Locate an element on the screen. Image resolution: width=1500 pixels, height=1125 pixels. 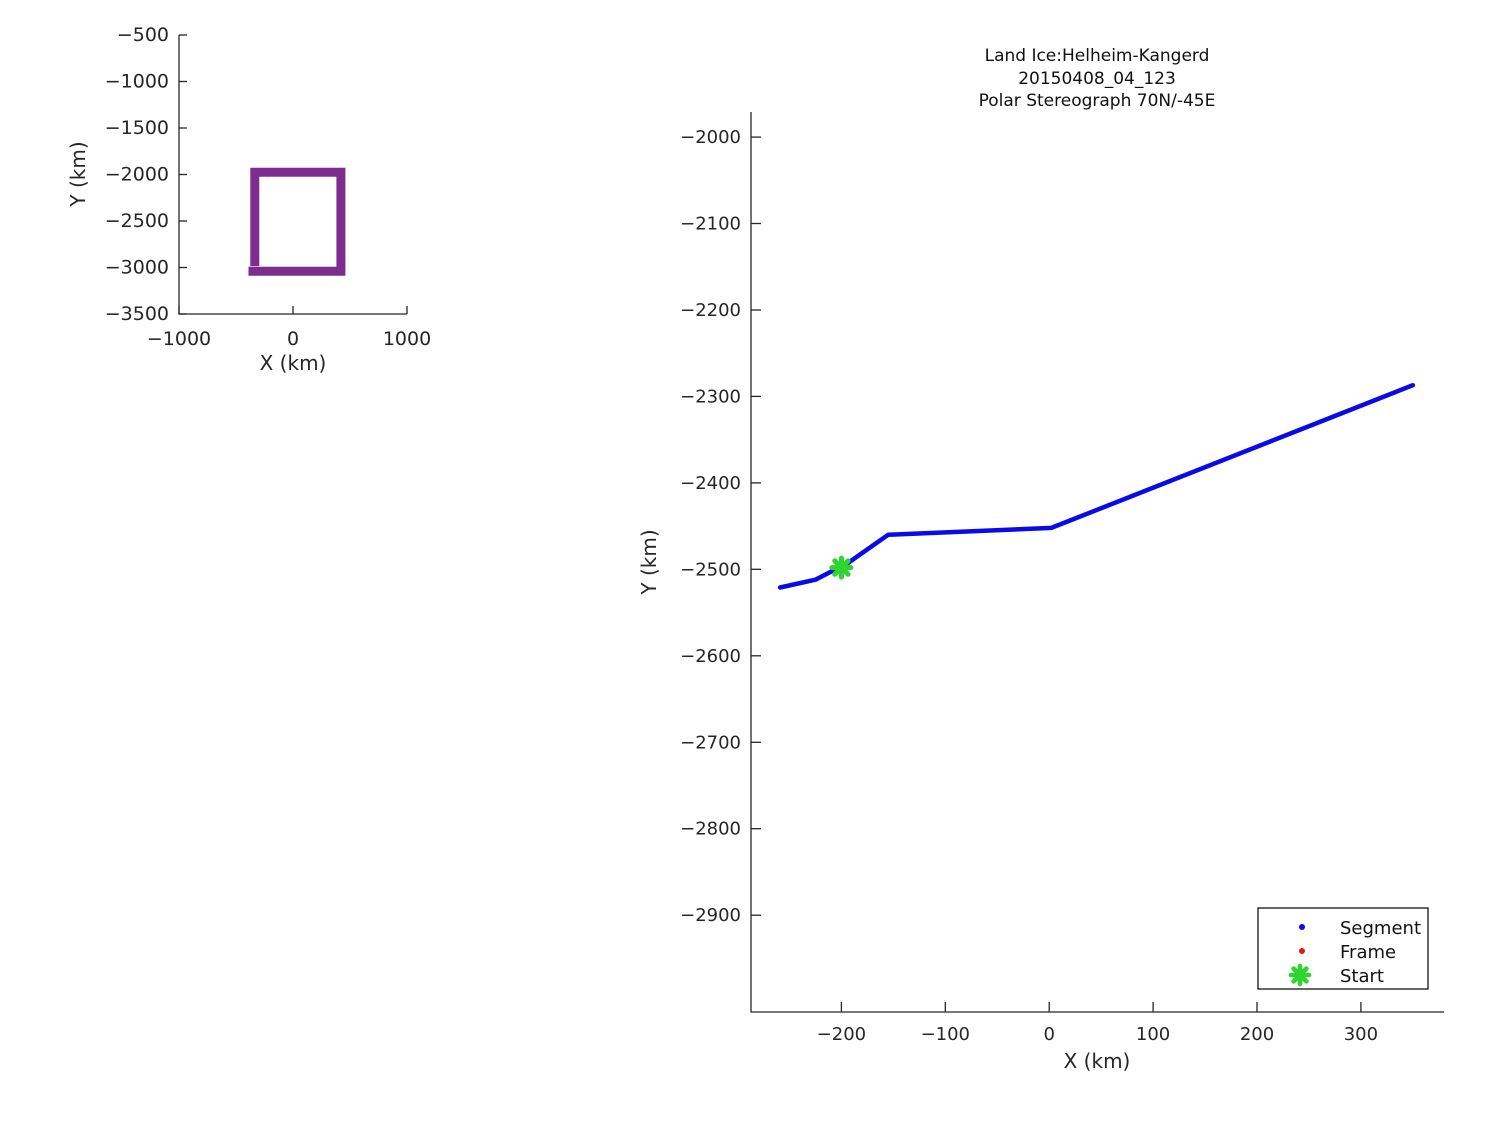
y-tick-label: −2300 is located at coordinates (710, 396).